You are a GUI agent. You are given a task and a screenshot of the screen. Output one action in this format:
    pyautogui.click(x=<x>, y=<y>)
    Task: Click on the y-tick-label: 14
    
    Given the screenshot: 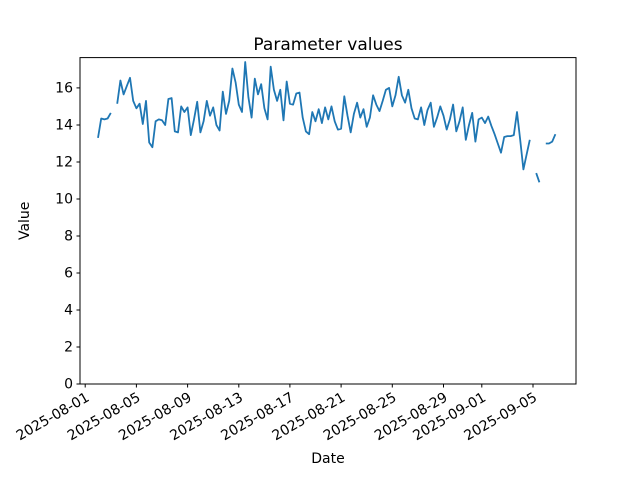 What is the action you would take?
    pyautogui.click(x=64, y=126)
    